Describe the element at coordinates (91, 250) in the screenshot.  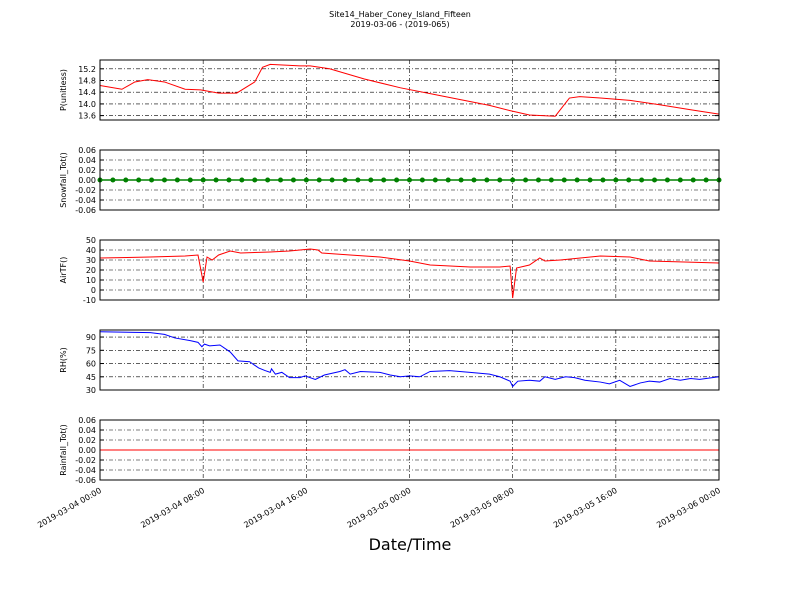
I see `y-tick-label: 40` at that location.